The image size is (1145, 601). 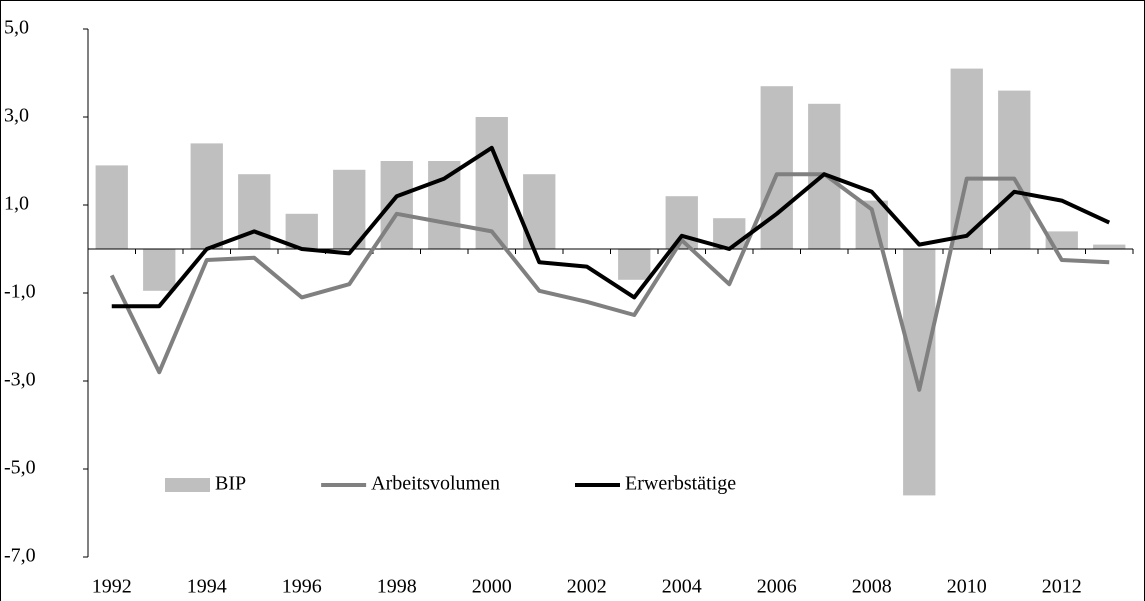 I want to click on x-tick-label: 1992, so click(x=112, y=587).